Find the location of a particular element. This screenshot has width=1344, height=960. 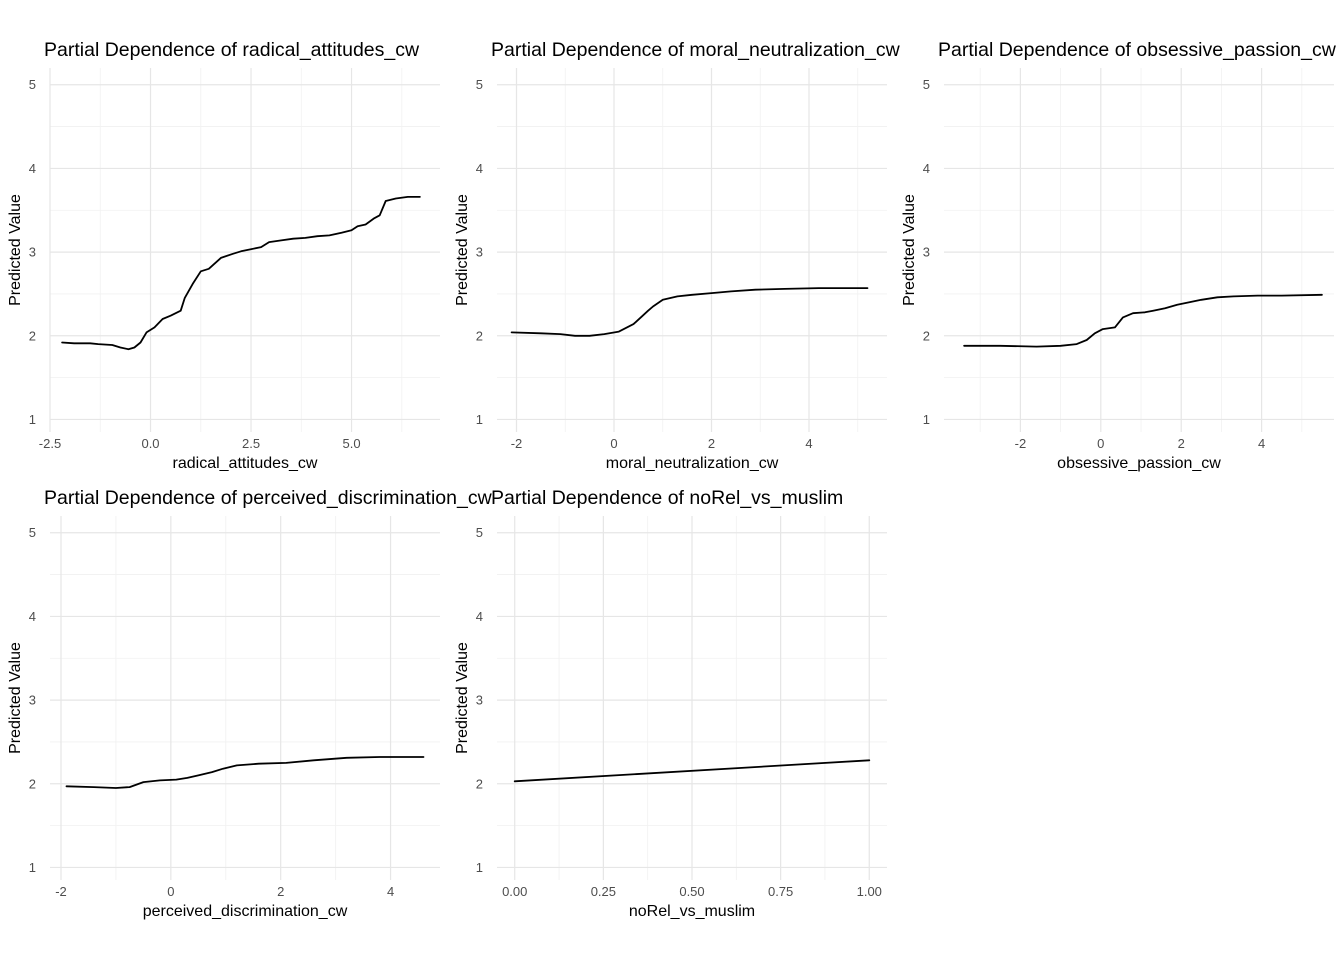

x-tick-label: 0.00 is located at coordinates (514, 891).